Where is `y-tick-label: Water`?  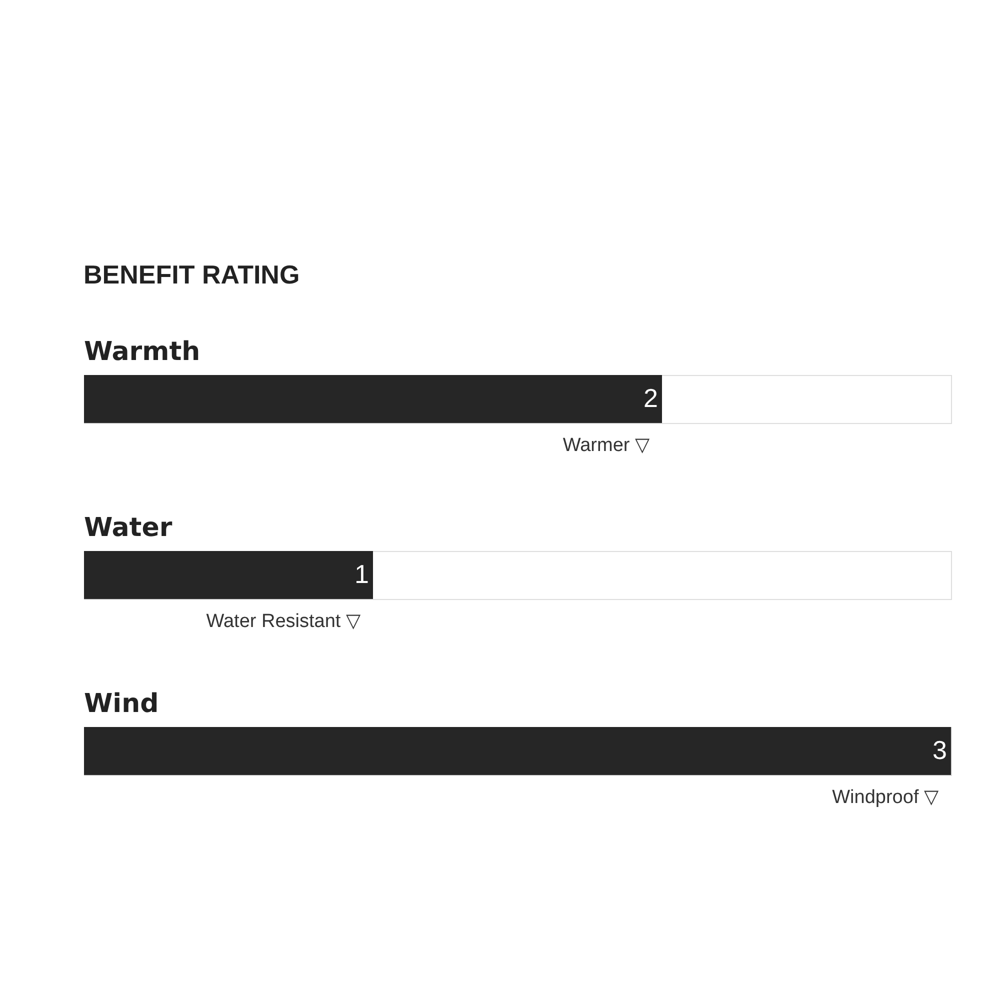
y-tick-label: Water is located at coordinates (128, 528).